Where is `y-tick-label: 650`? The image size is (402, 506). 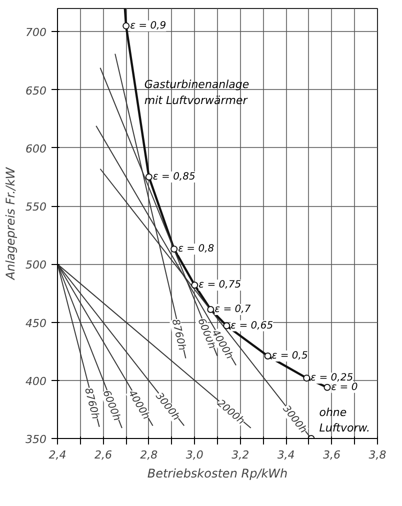 y-tick-label: 650 is located at coordinates (36, 91).